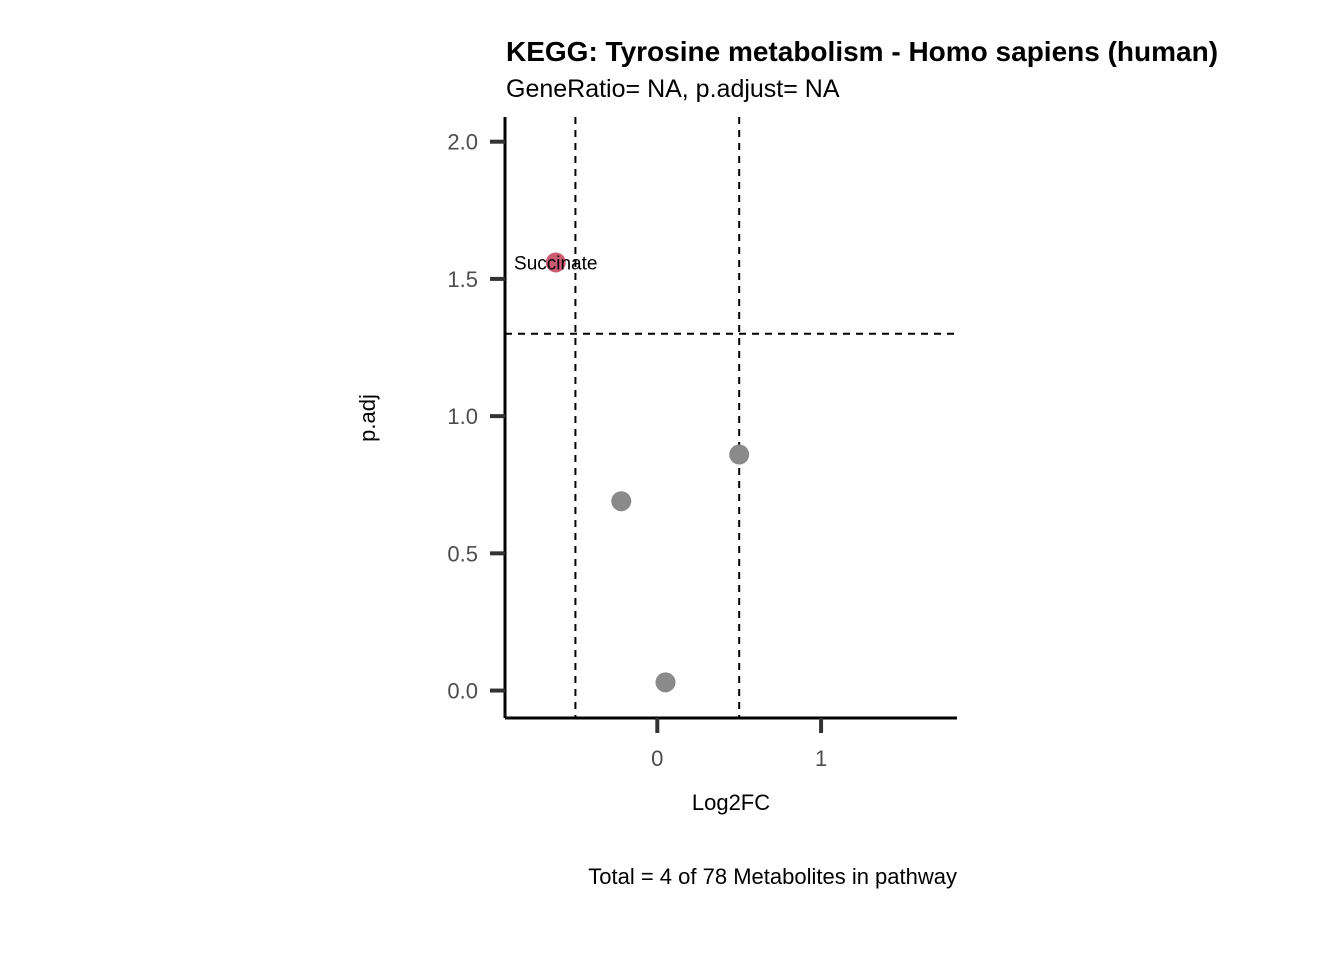  I want to click on x-tick-label-1: 1, so click(821, 758).